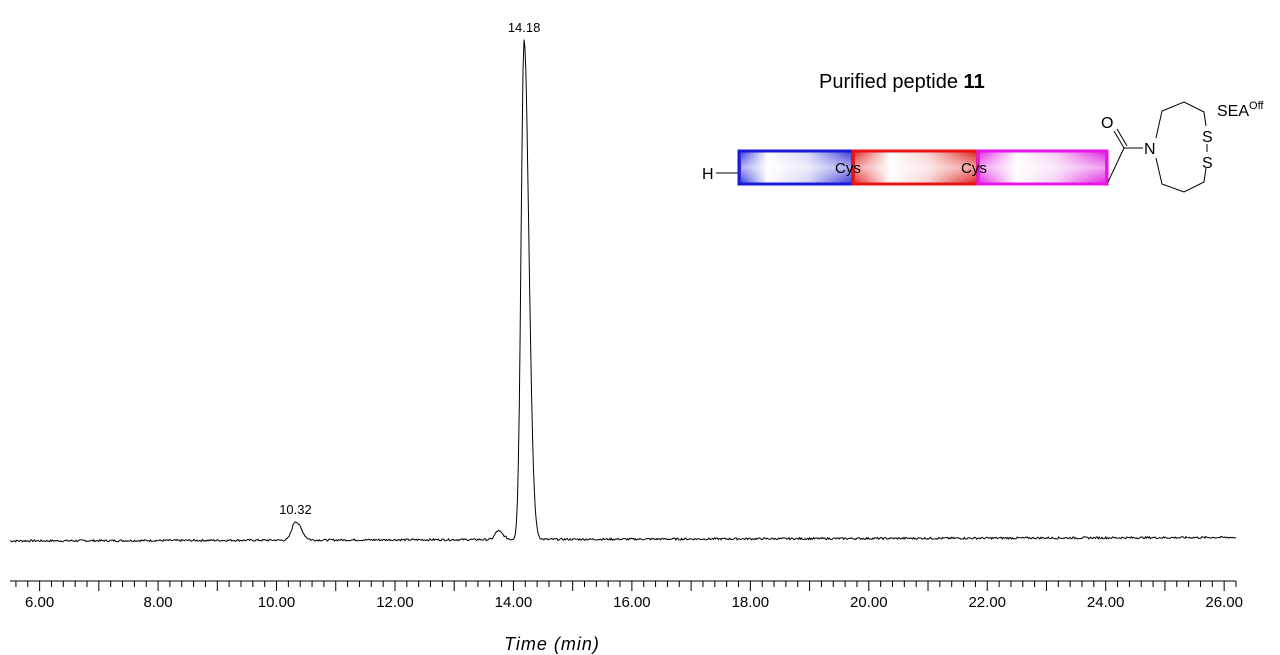  Describe the element at coordinates (1233, 111) in the screenshot. I see `sea-label: SEA` at that location.